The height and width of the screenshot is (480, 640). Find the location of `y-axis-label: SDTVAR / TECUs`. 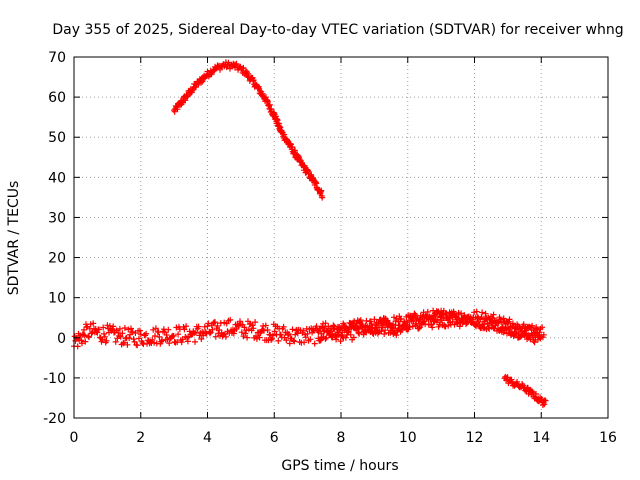

y-axis-label: SDTVAR / TECUs is located at coordinates (14, 238).